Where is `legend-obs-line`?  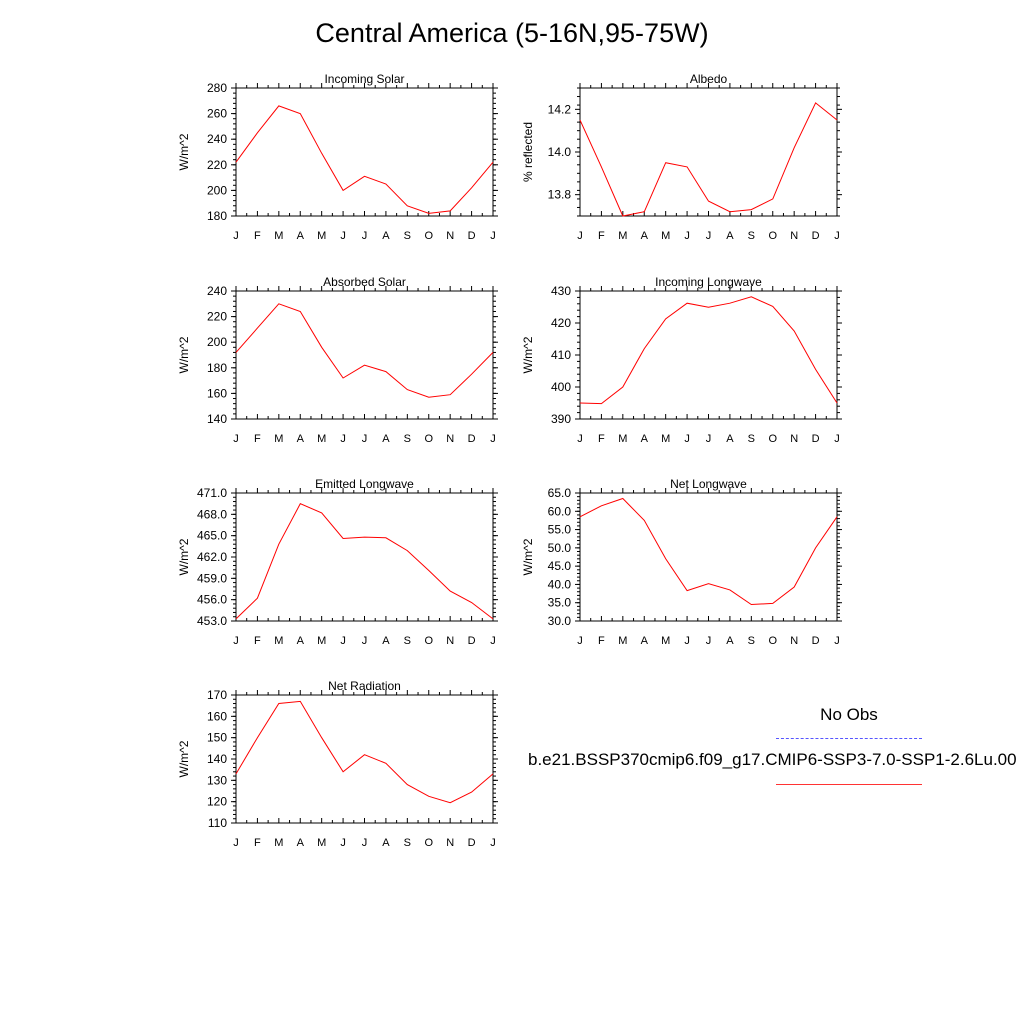 legend-obs-line is located at coordinates (849, 738).